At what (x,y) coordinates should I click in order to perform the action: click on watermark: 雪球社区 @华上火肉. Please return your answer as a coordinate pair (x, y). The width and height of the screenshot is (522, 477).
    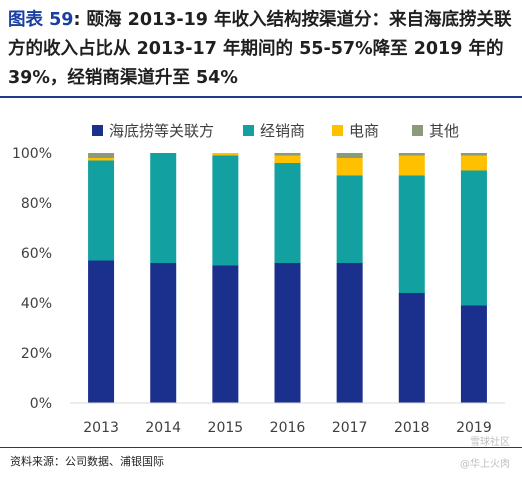
    Looking at the image, I should click on (485, 454).